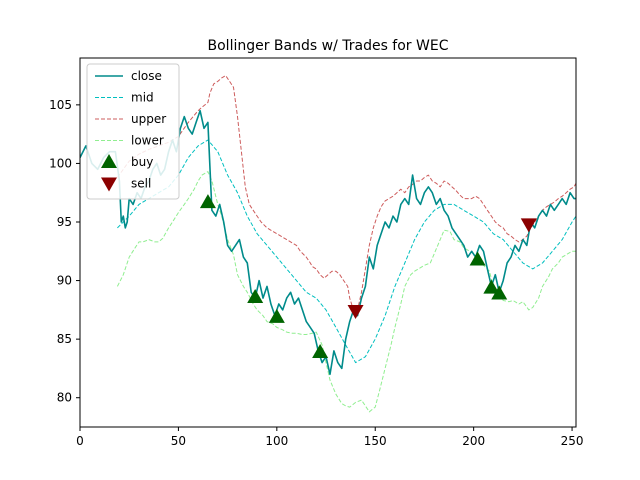  Describe the element at coordinates (64, 222) in the screenshot. I see `y-tick-label: 95` at that location.